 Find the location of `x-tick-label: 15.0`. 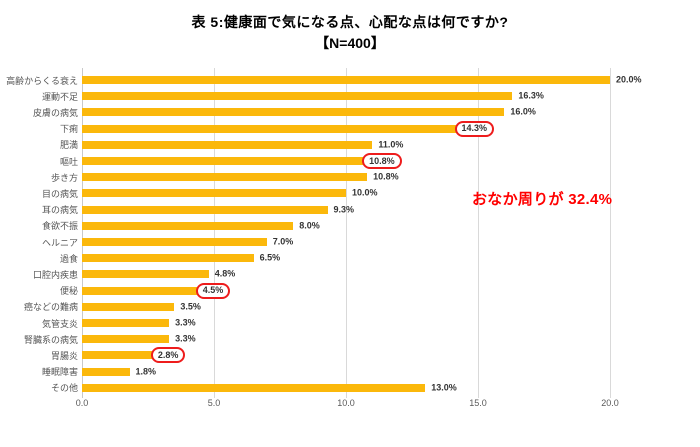

x-tick-label: 15.0 is located at coordinates (478, 403).